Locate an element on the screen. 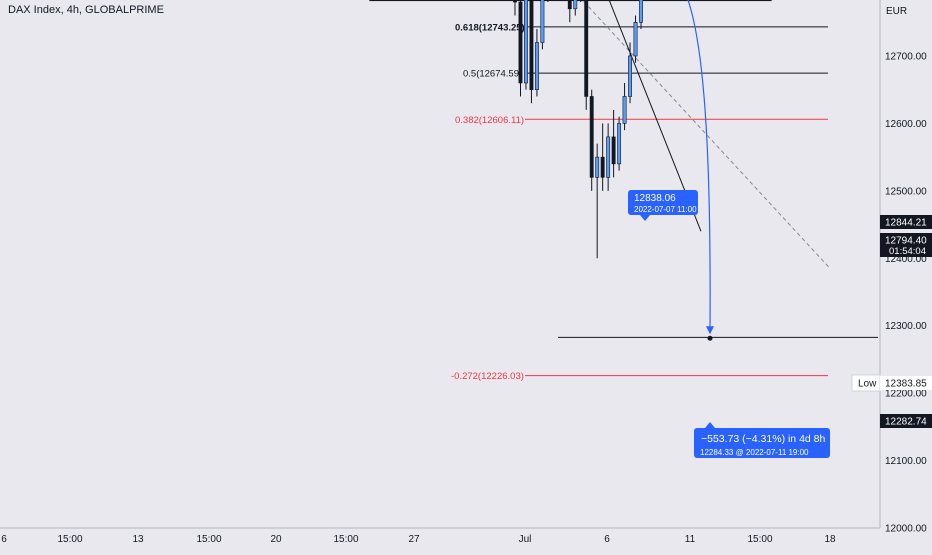  fib-level-label: 0.382(12606.11) is located at coordinates (489, 120).